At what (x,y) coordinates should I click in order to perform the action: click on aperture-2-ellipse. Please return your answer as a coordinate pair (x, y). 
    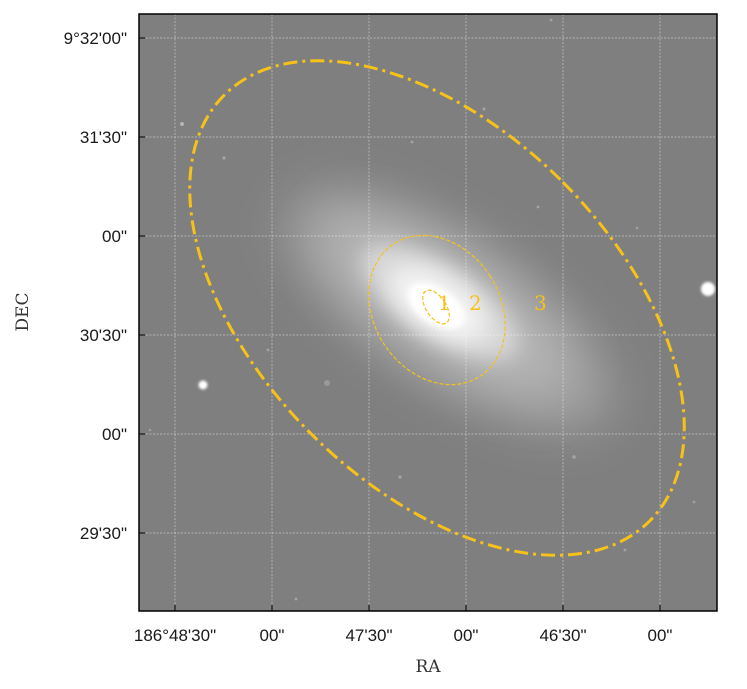
    Looking at the image, I should click on (437, 310).